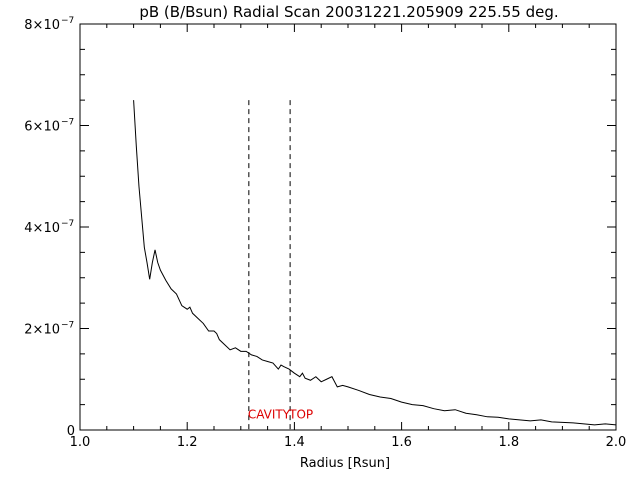  I want to click on annotation-label: TOP, so click(300, 414).